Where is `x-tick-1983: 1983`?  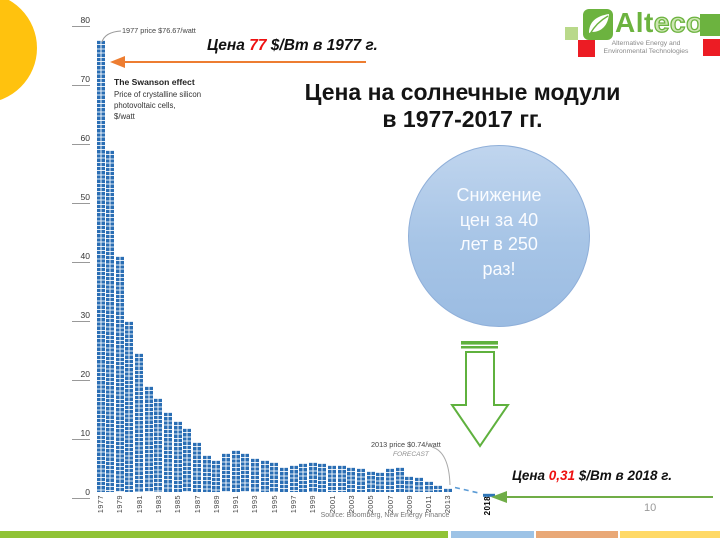 x-tick-1983: 1983 is located at coordinates (158, 504).